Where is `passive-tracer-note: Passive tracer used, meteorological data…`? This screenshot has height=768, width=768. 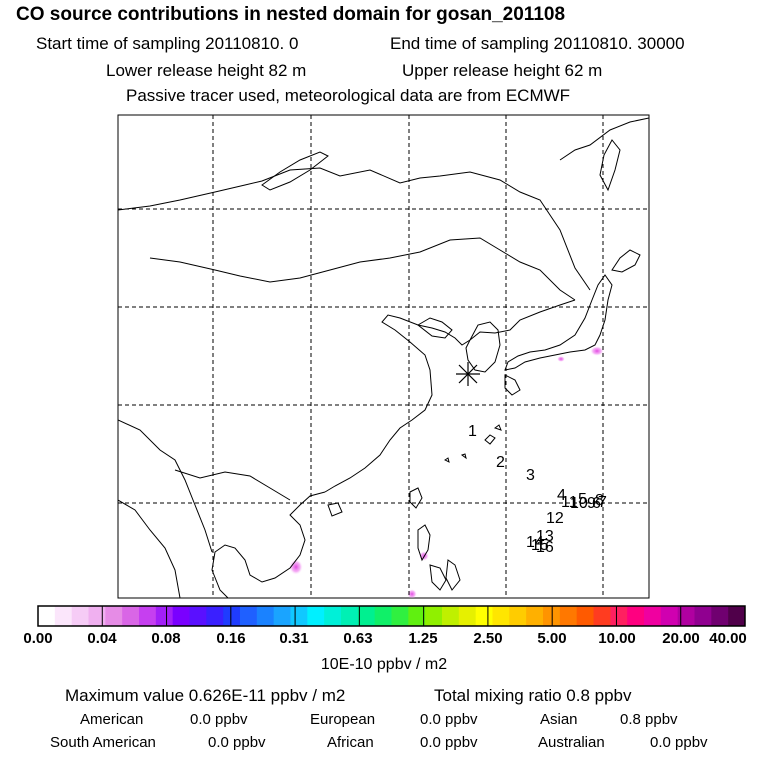
passive-tracer-note: Passive tracer used, meteorological data… is located at coordinates (348, 95).